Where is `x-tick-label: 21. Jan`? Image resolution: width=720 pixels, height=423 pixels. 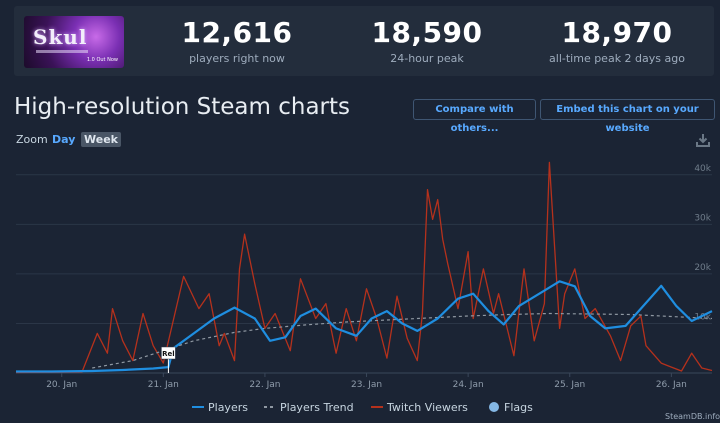 x-tick-label: 21. Jan is located at coordinates (163, 385).